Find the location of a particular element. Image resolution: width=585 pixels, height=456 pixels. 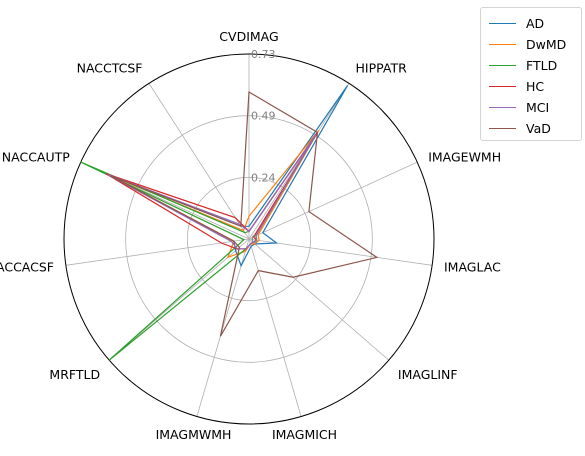

axis-label-imagmich: IMAGMICH is located at coordinates (304, 434).